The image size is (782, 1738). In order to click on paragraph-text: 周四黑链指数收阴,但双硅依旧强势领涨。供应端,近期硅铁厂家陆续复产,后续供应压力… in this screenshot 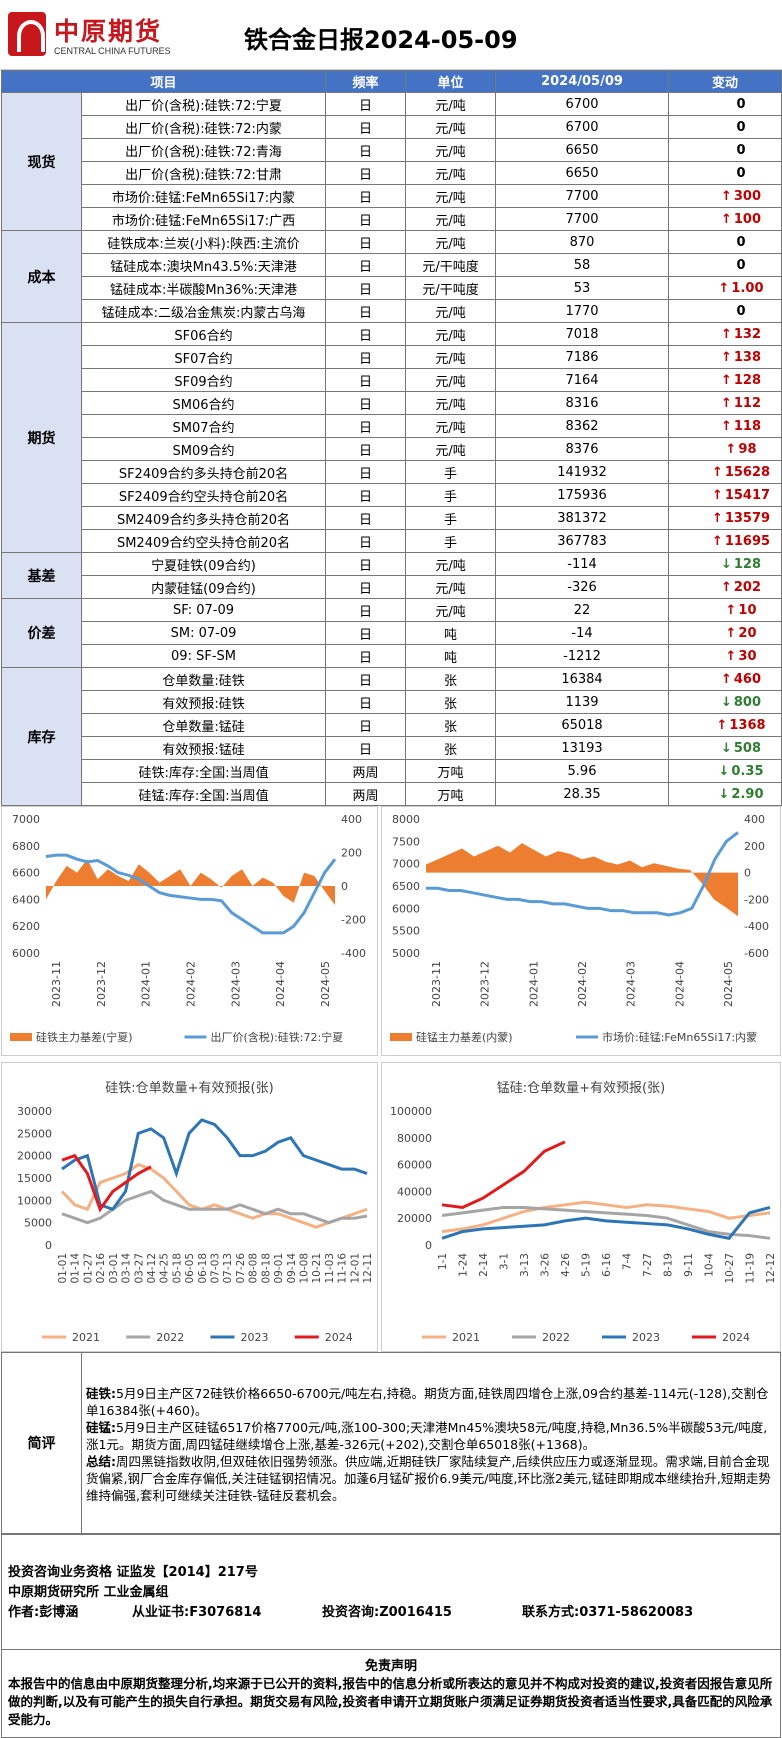, I will do `click(428, 1478)`.